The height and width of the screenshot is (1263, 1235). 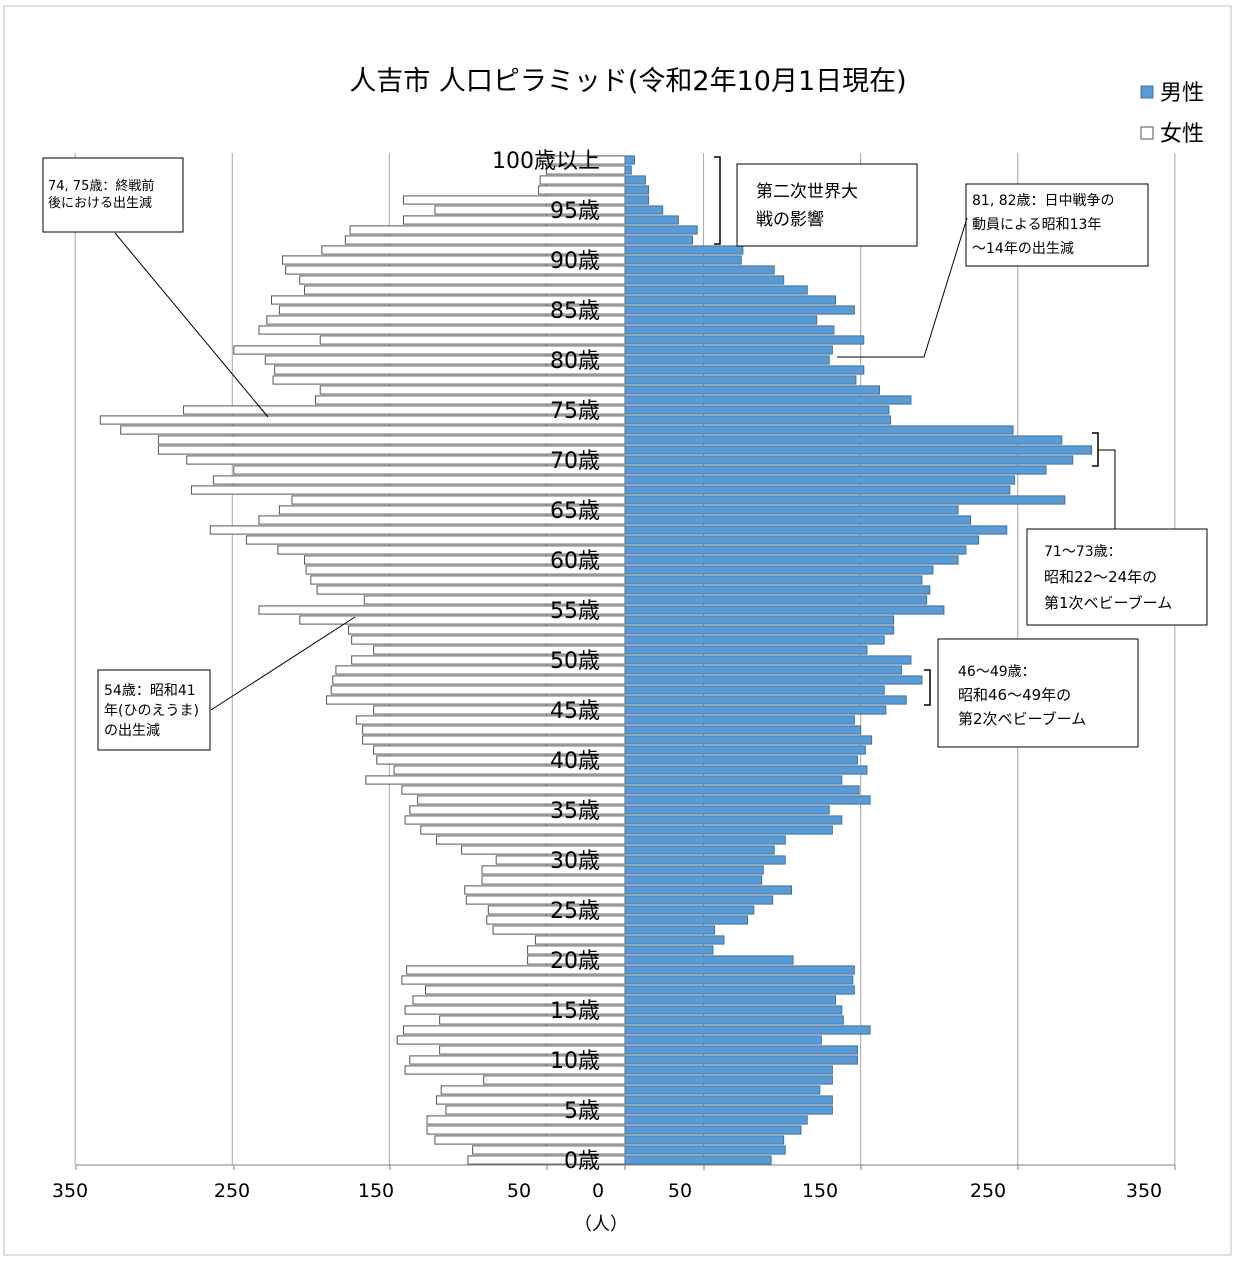 I want to click on age-label: 75歳, so click(x=575, y=411).